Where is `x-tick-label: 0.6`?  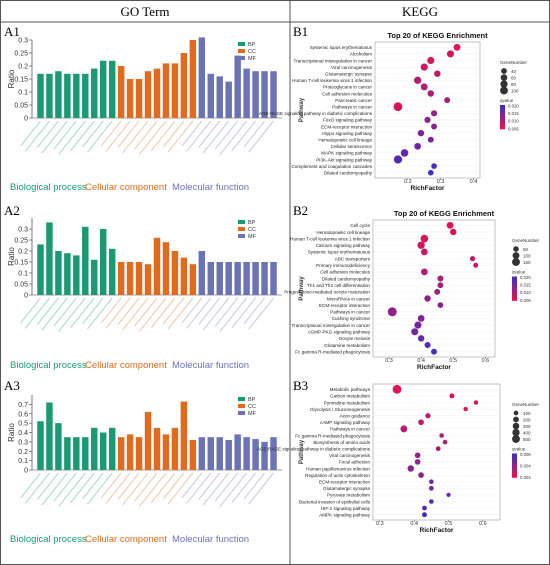
x-tick-label: 0.6 is located at coordinates (483, 524).